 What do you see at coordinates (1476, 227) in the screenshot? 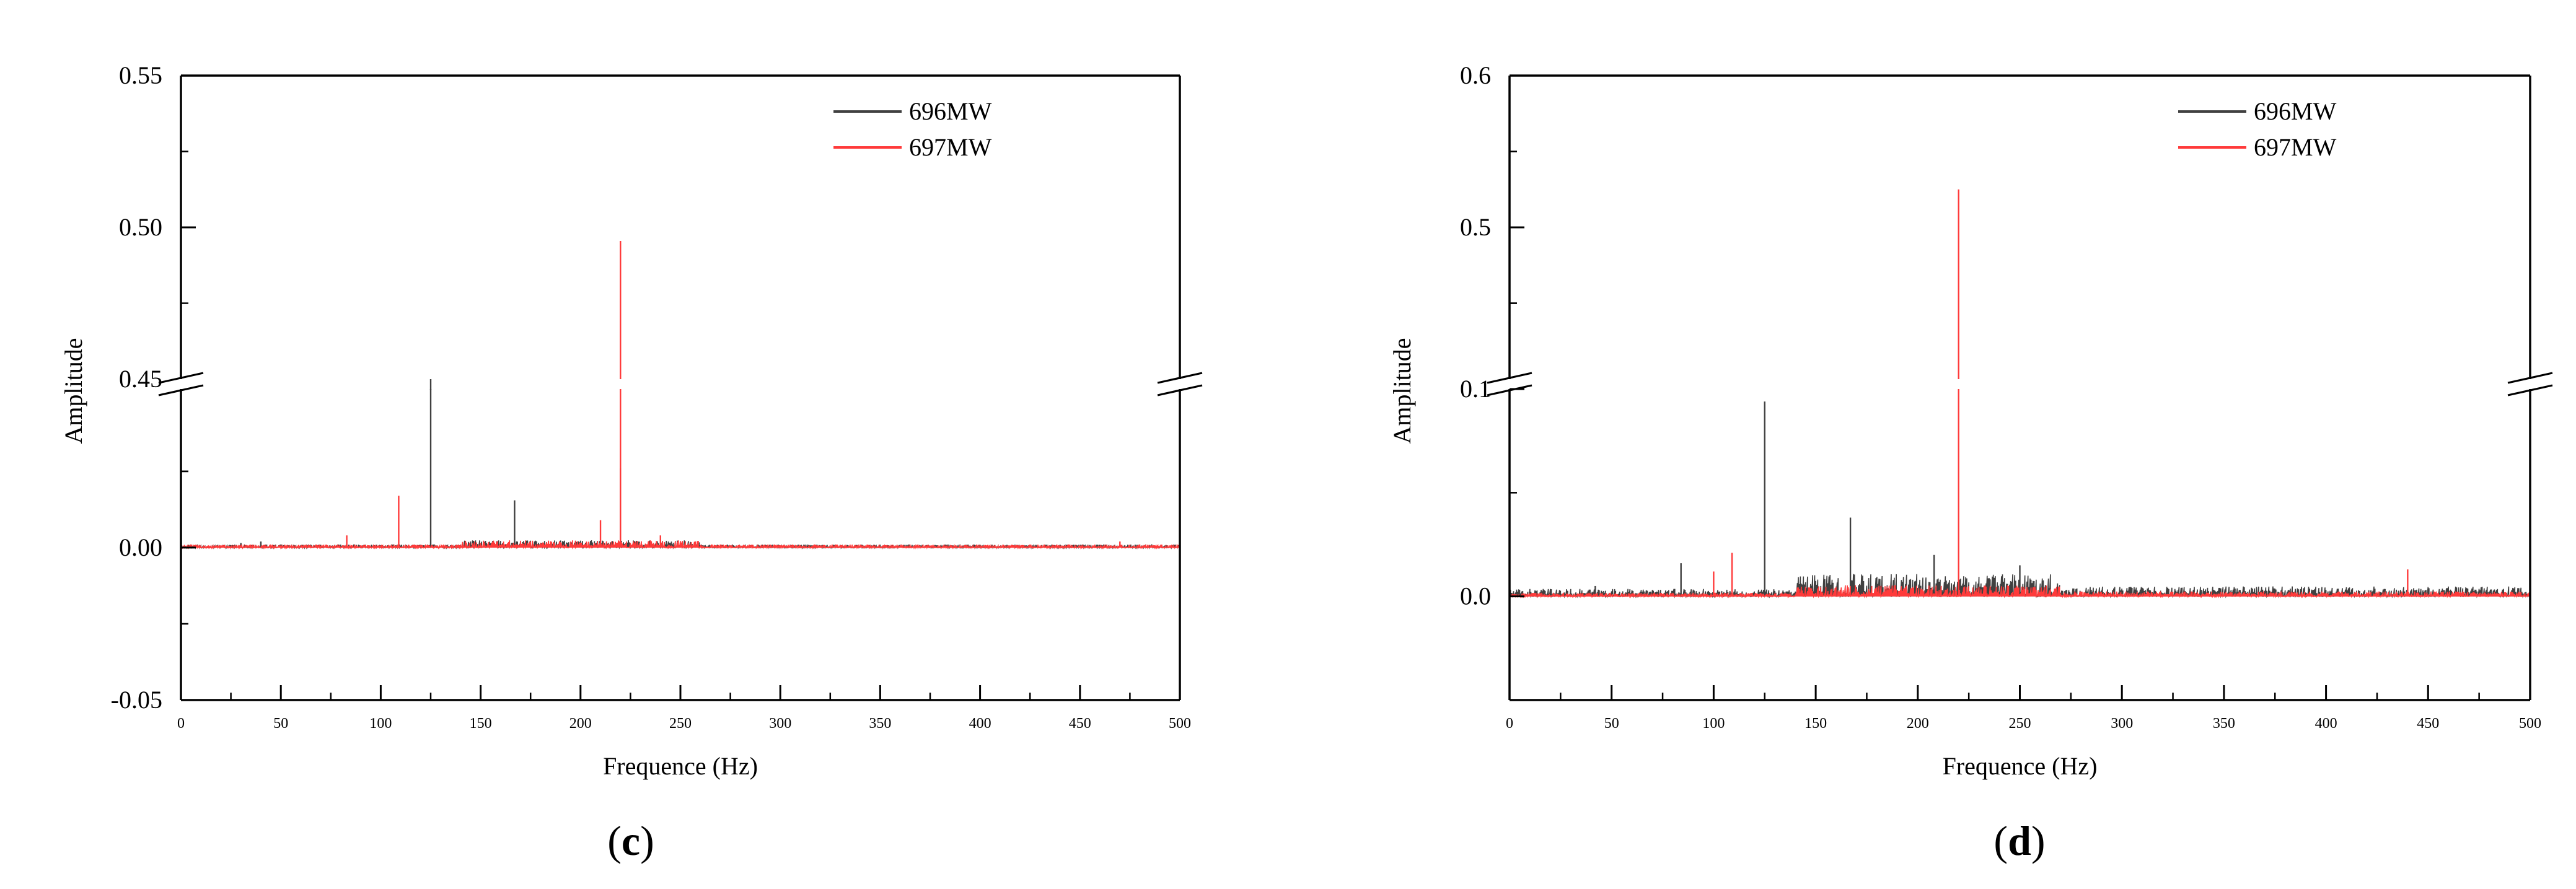
I see `y-tick-label: 0.5` at bounding box center [1476, 227].